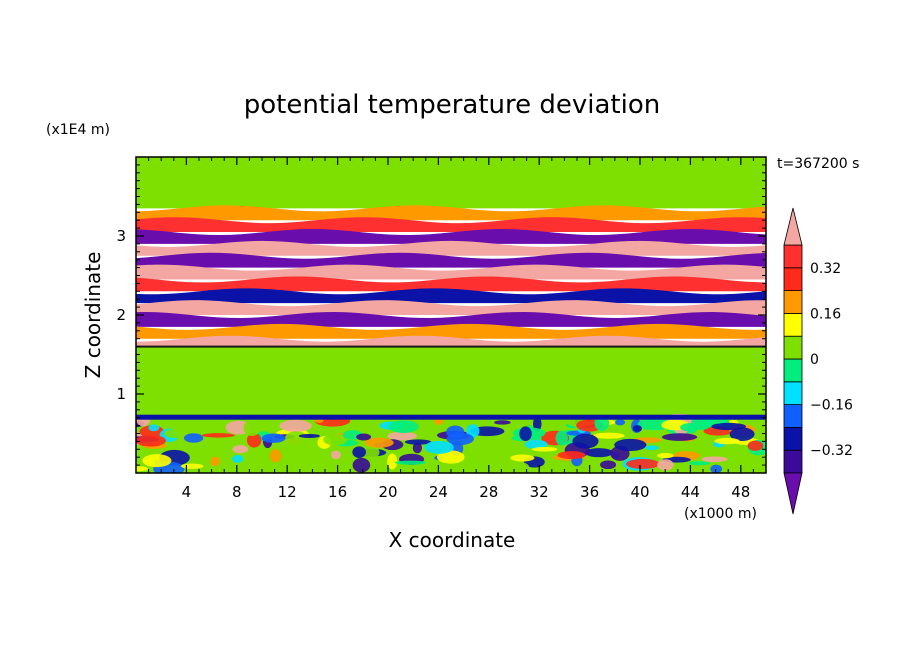 This screenshot has height=654, width=904. I want to click on x-tick-label: 8, so click(237, 492).